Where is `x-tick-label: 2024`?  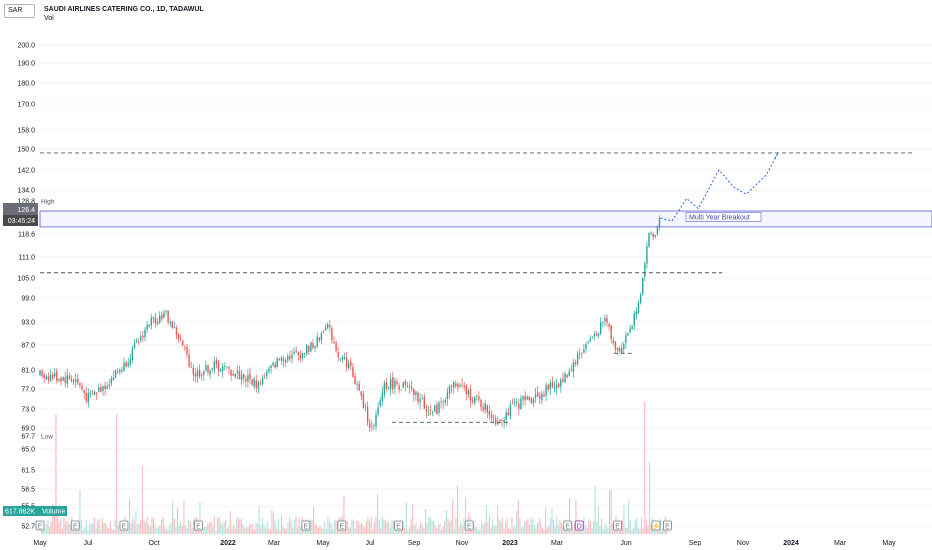
x-tick-label: 2024 is located at coordinates (791, 543).